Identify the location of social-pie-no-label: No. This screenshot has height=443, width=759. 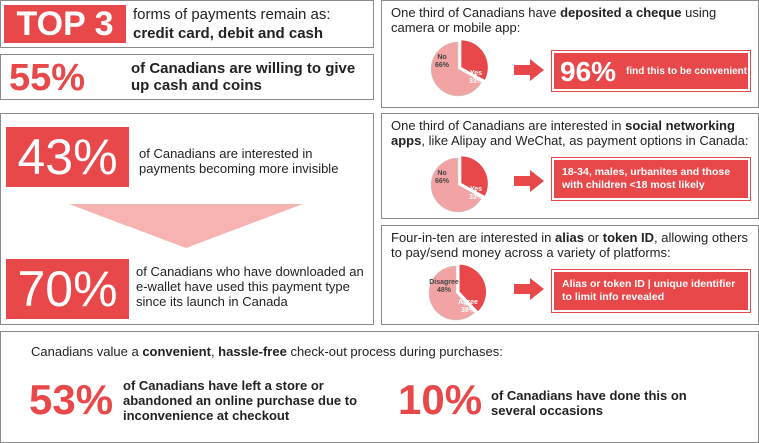
(441, 173).